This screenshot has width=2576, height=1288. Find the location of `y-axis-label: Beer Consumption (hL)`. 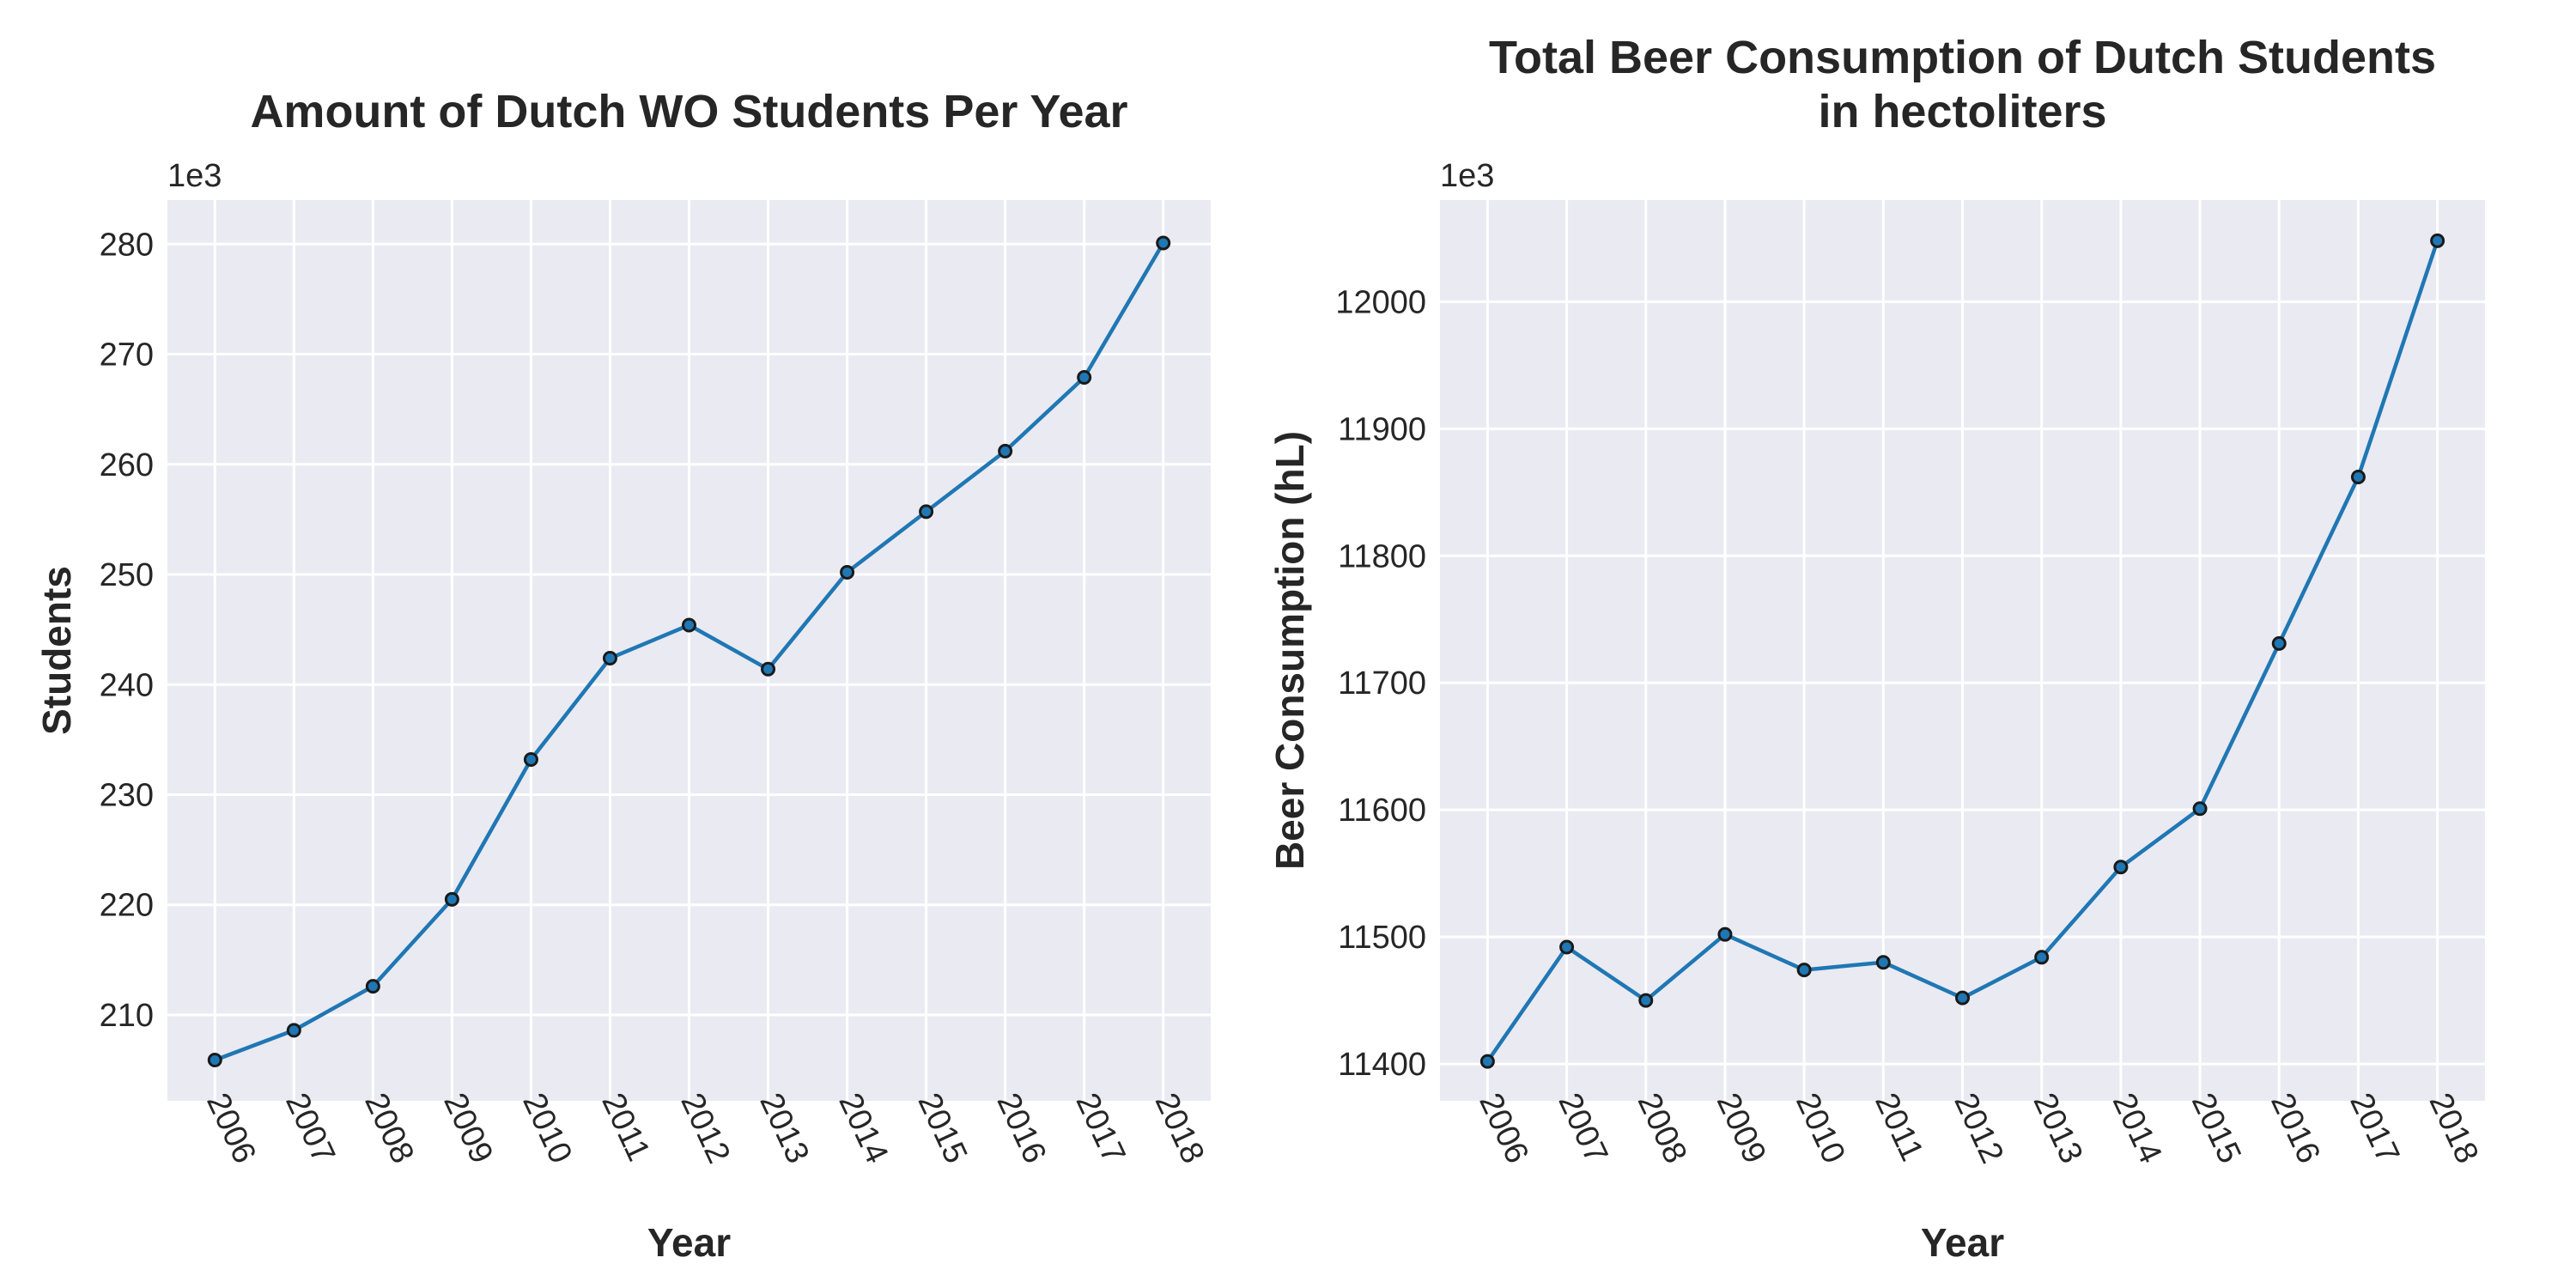

y-axis-label: Beer Consumption (hL) is located at coordinates (1290, 651).